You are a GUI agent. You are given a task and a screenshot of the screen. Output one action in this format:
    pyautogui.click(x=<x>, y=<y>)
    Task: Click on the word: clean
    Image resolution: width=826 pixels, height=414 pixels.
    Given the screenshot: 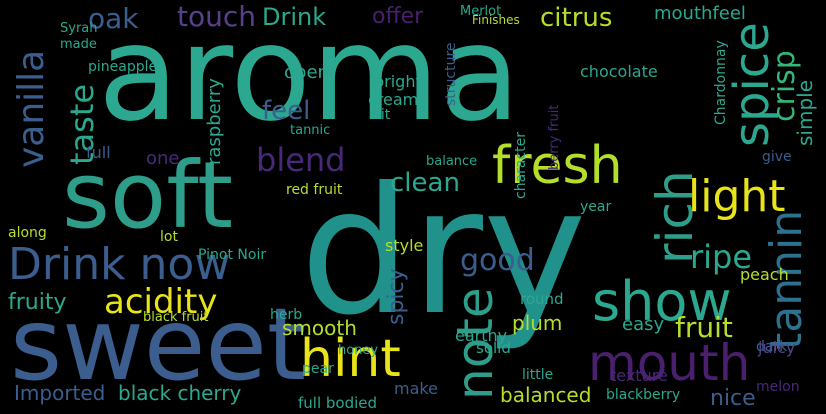 What is the action you would take?
    pyautogui.click(x=425, y=183)
    